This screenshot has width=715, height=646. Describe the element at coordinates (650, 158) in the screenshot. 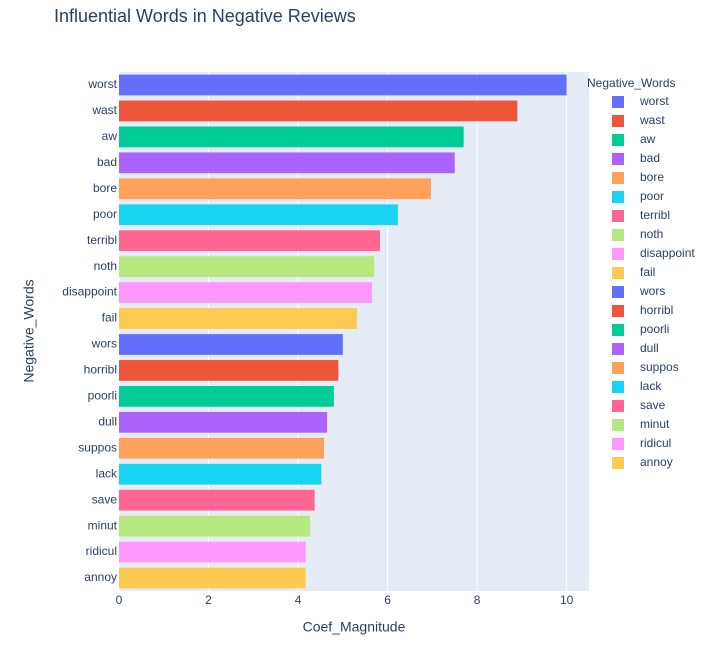

I see `legend-label: bad` at that location.